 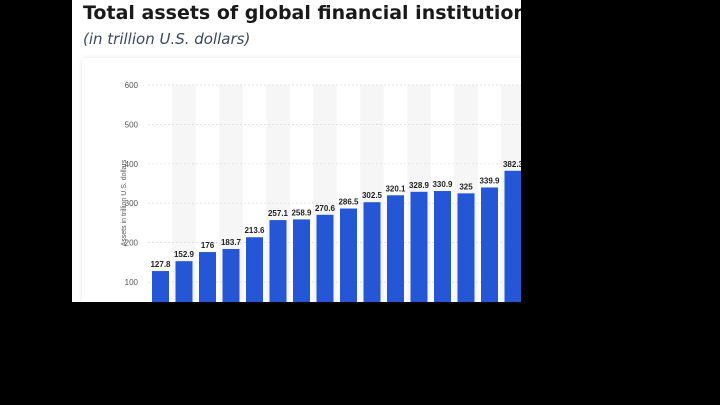 I want to click on bar-value-label: 339.9, so click(x=489, y=180).